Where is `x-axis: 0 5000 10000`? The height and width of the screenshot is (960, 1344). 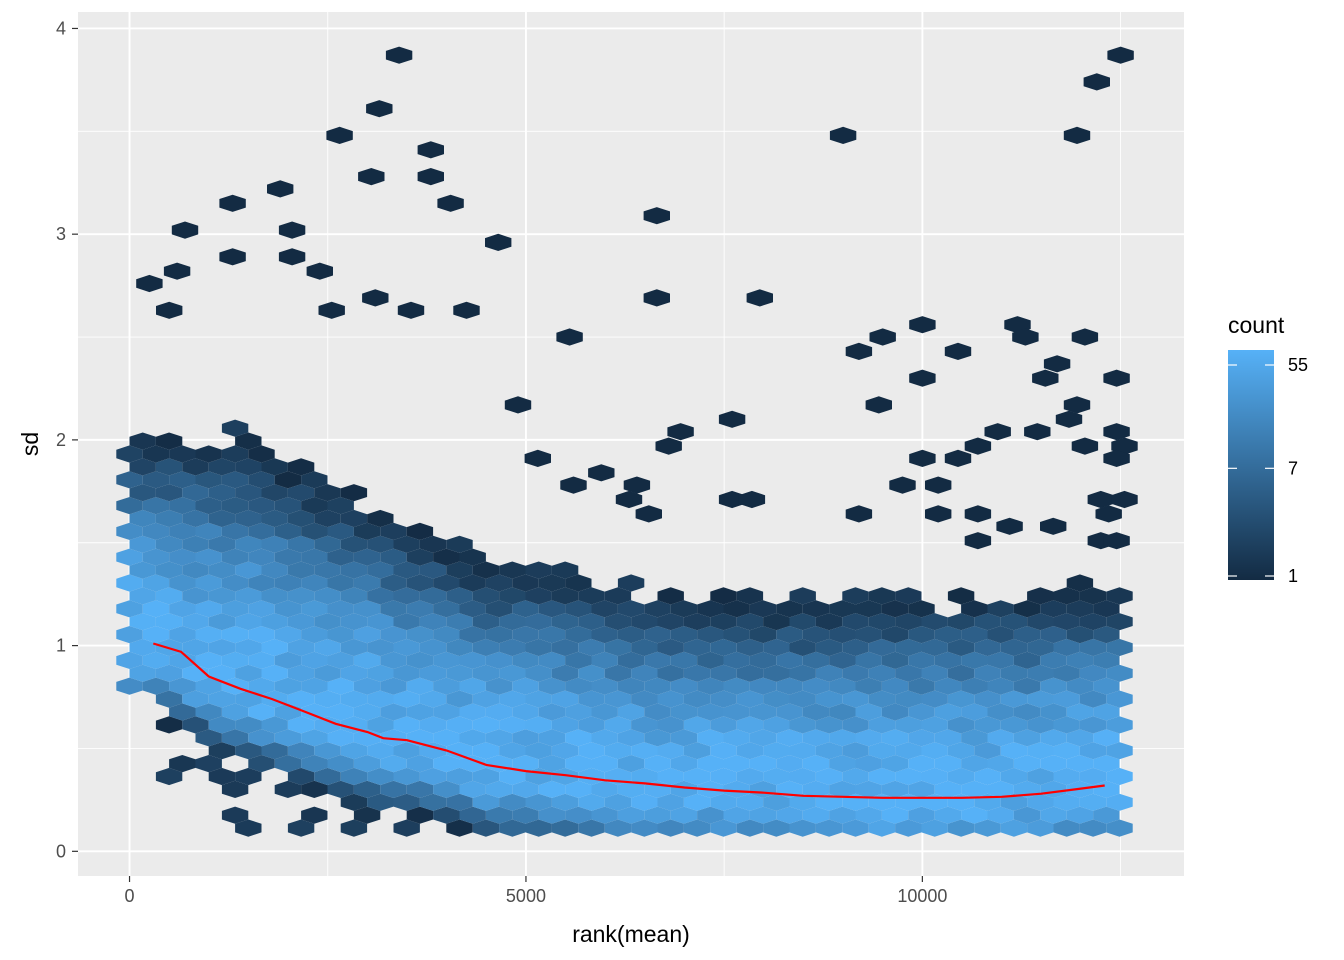 x-axis: 0 5000 10000 is located at coordinates (536, 891).